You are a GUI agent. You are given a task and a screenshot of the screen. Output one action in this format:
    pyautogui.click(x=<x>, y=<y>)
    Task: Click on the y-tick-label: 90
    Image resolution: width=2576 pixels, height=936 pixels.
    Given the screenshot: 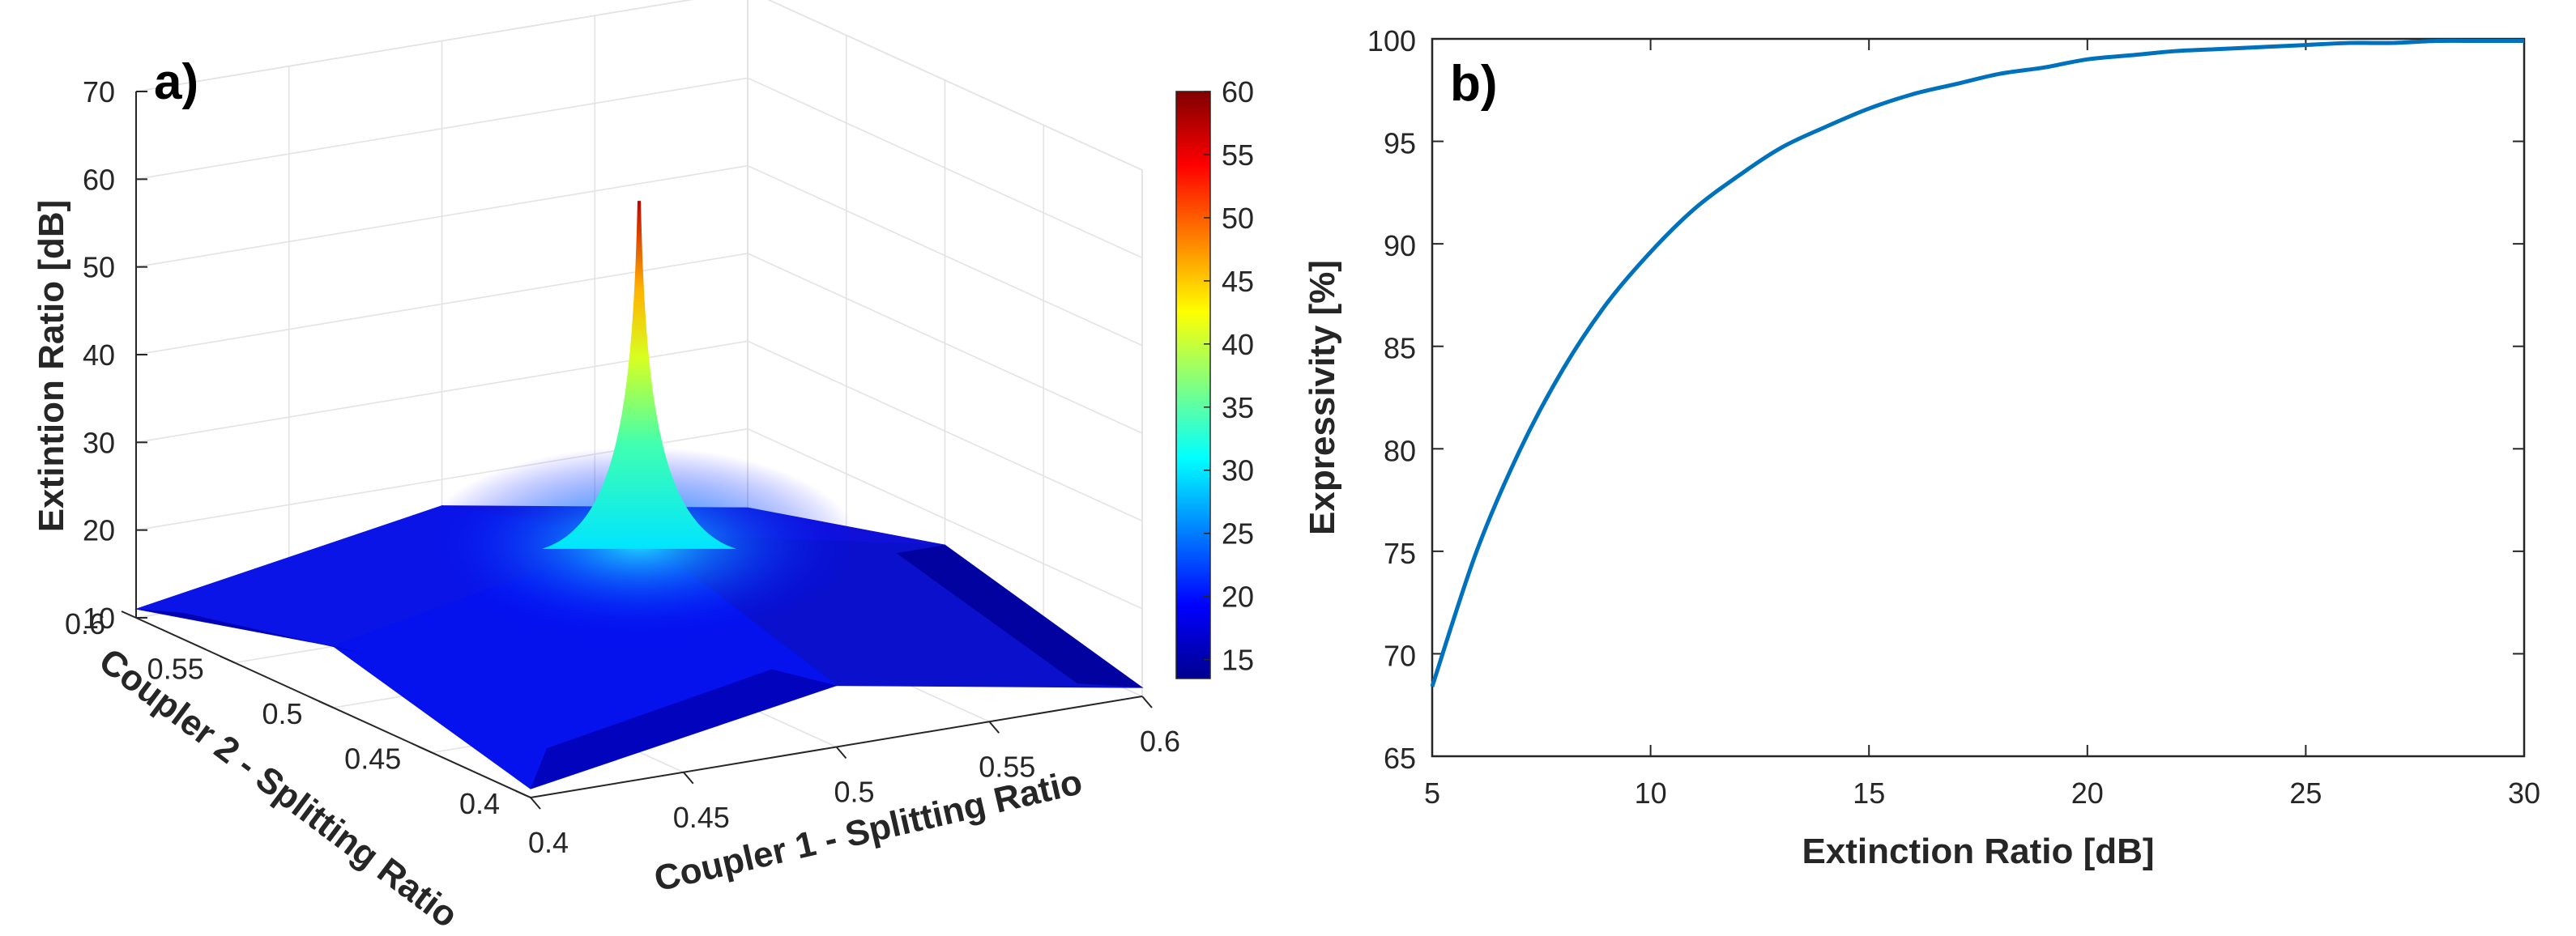 What is the action you would take?
    pyautogui.click(x=1400, y=245)
    